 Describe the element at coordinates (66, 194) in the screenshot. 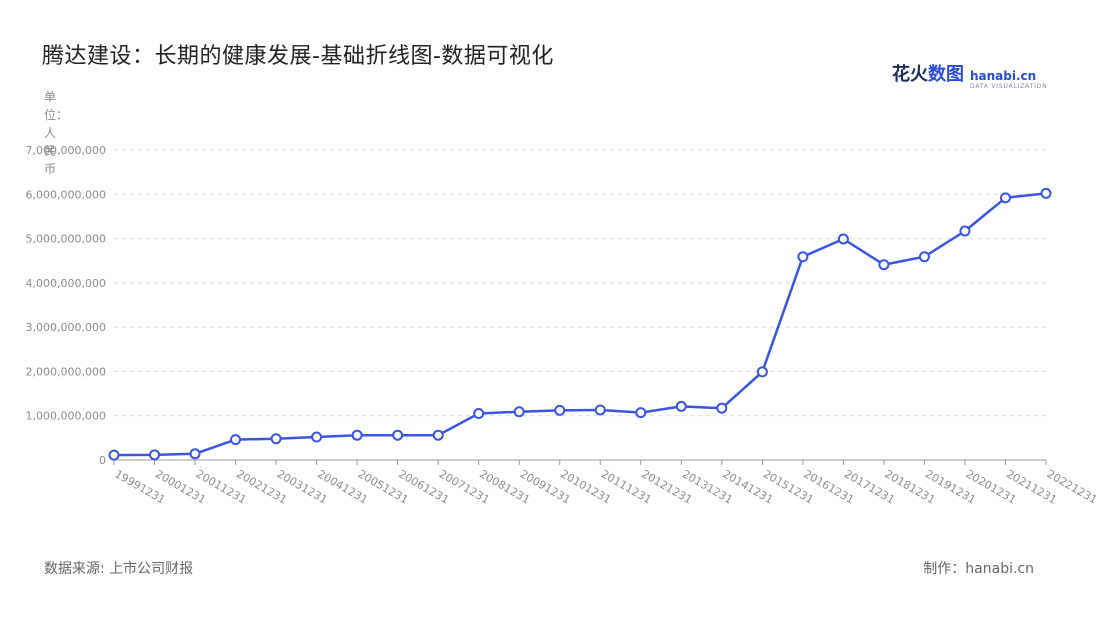

I see `y-tick-label: 6,000,000,000` at that location.